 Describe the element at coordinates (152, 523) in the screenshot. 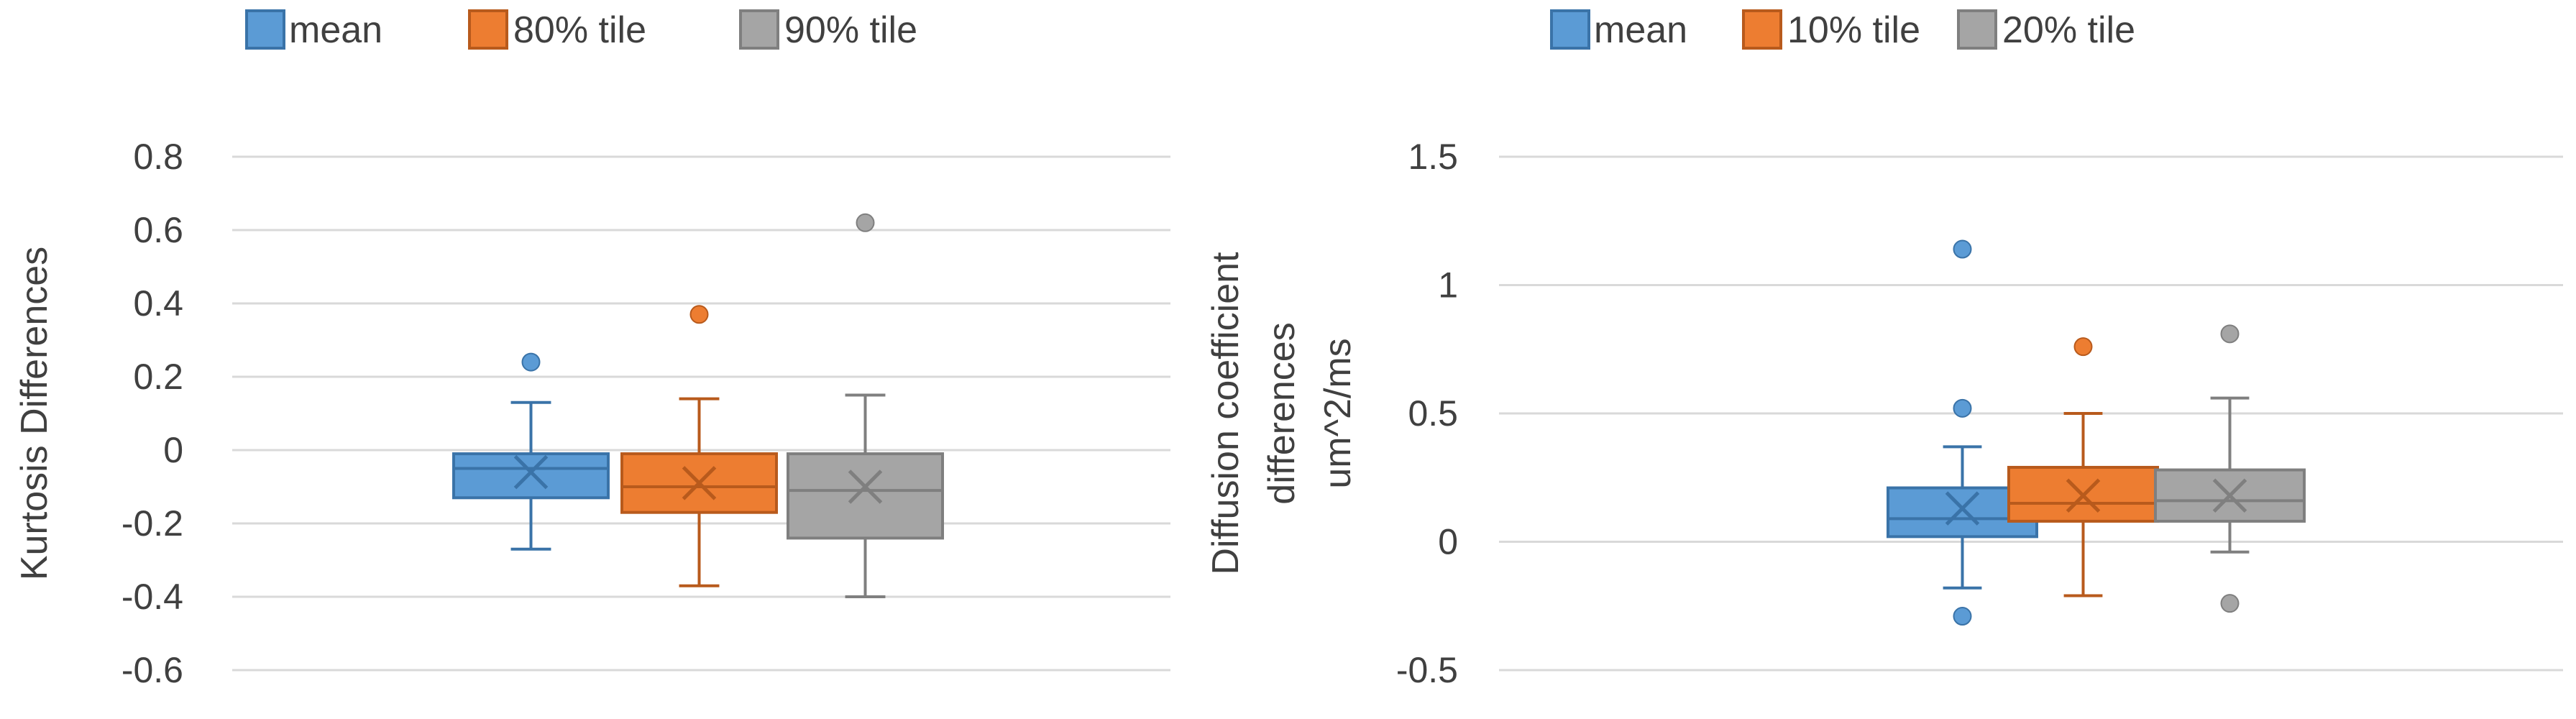

I see `y-tick-label: -0.2` at that location.